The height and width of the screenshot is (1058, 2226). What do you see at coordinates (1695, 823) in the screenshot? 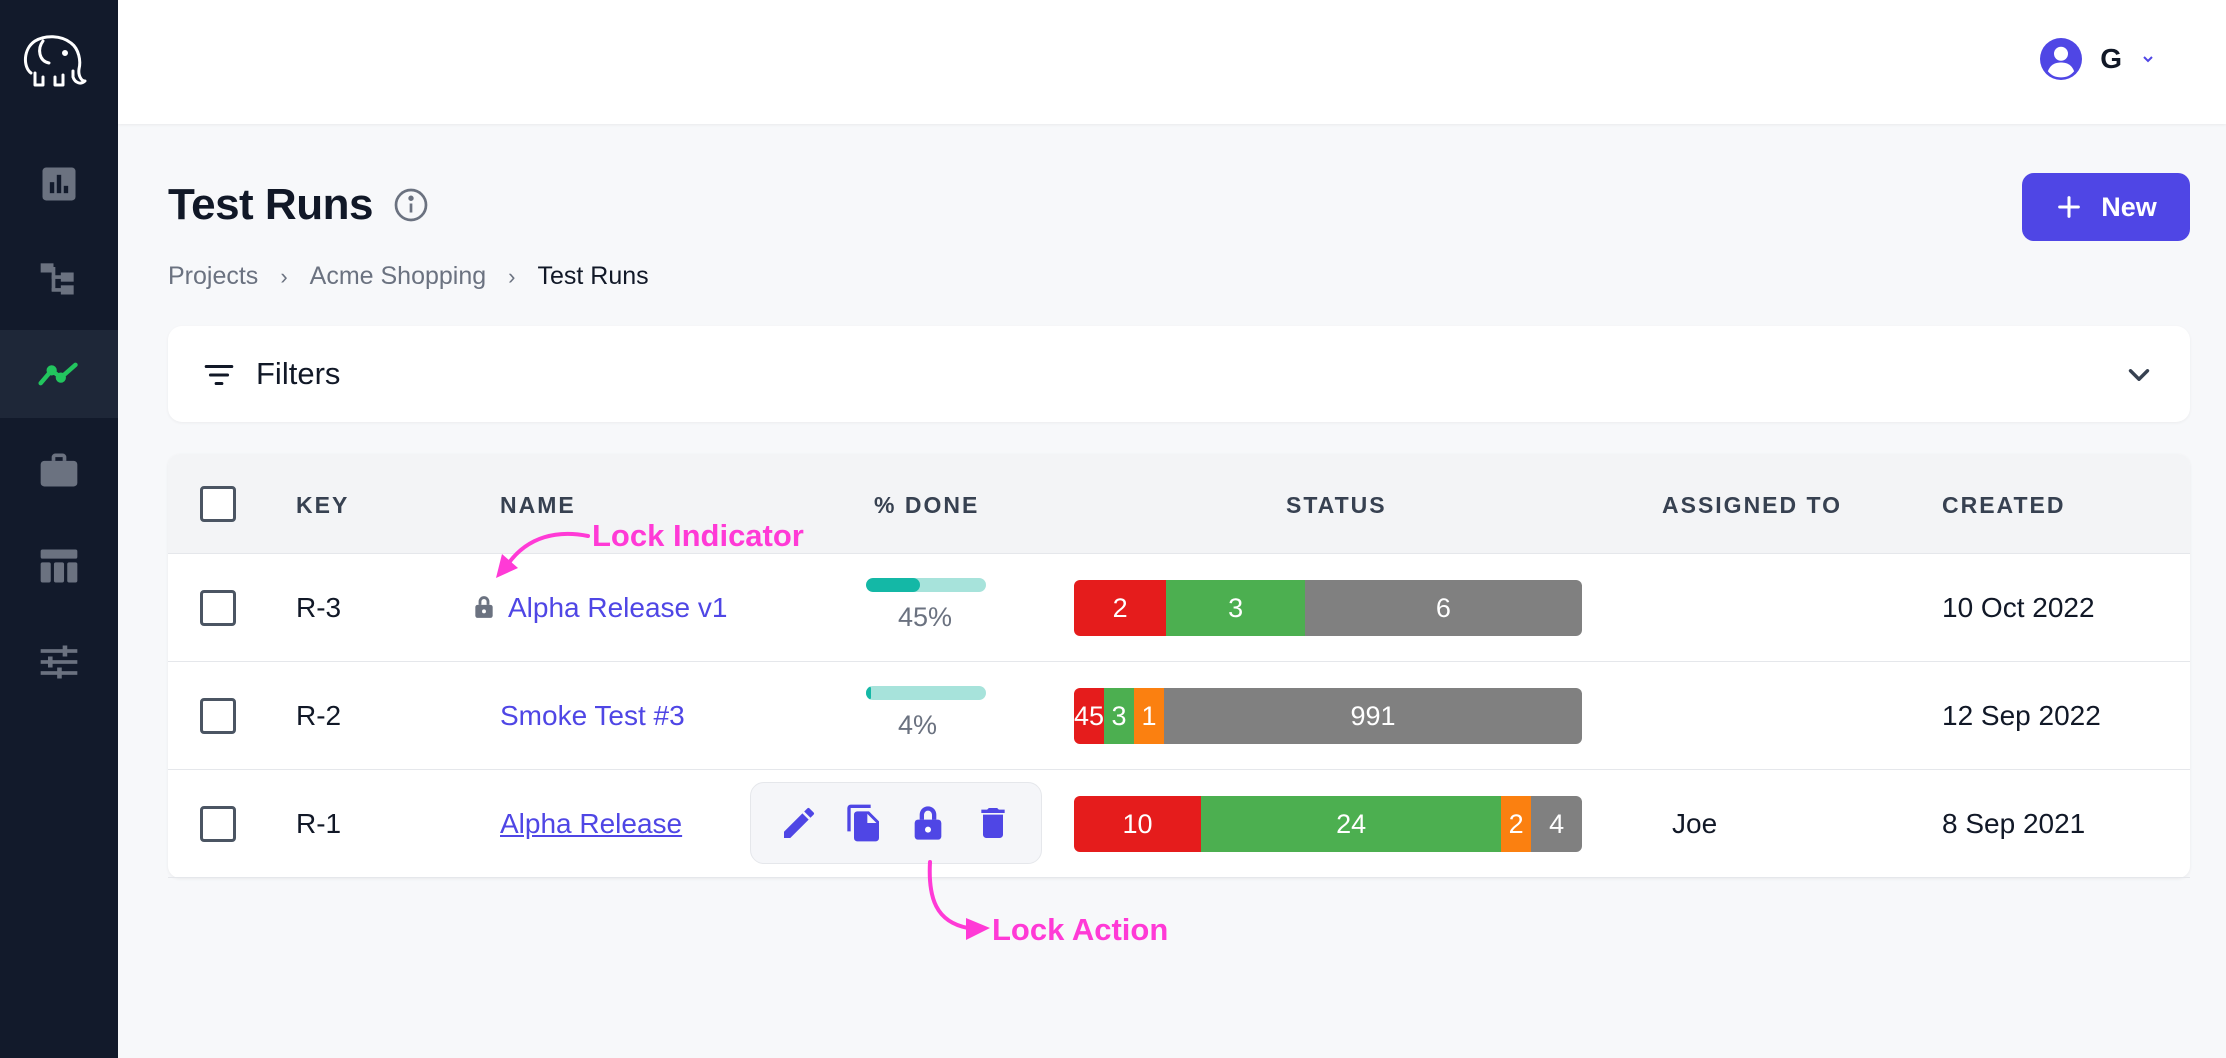
I see `assigned-to: Joe` at bounding box center [1695, 823].